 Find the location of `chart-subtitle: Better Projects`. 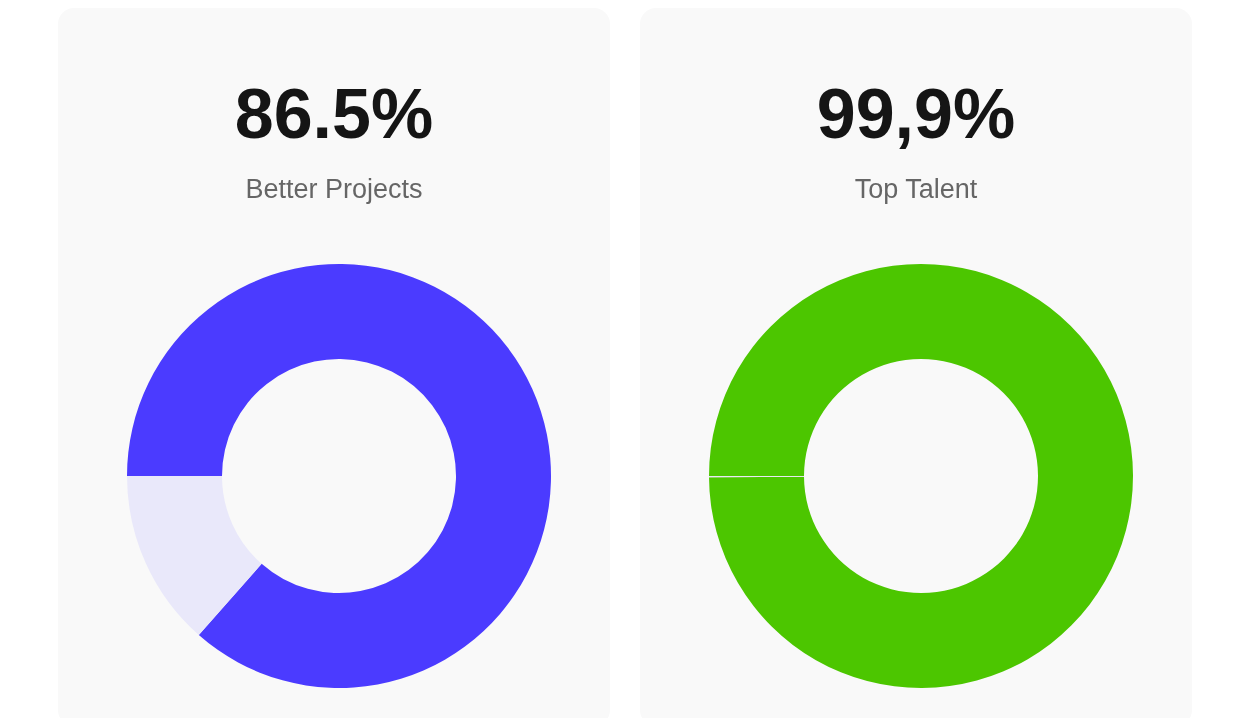

chart-subtitle: Better Projects is located at coordinates (334, 189).